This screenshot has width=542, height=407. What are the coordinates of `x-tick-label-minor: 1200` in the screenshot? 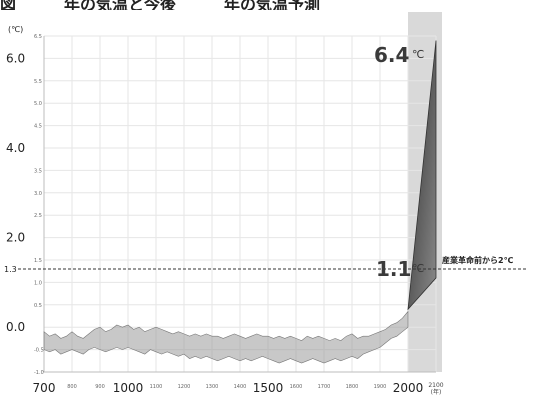 It's located at (184, 387).